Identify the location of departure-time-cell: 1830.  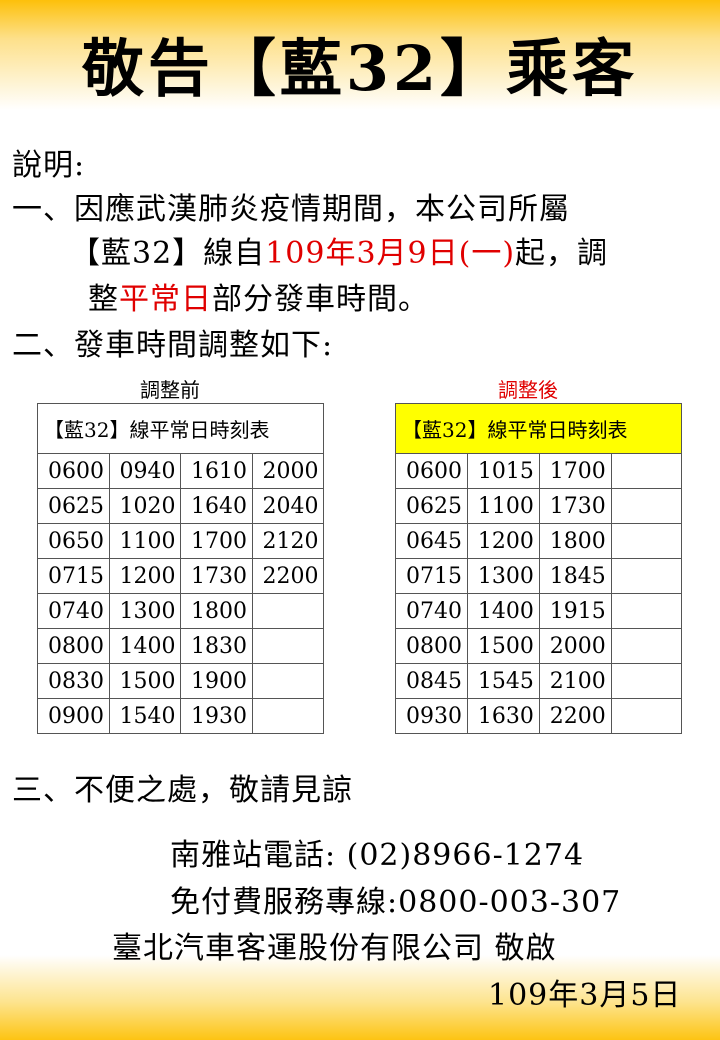
(216, 646).